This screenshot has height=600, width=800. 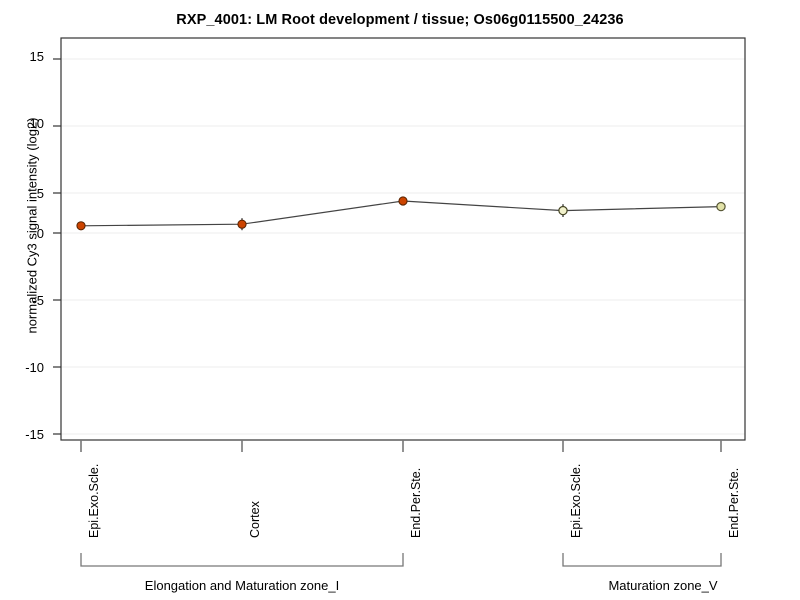 I want to click on y-tick-label-minus5: -5, so click(x=38, y=300).